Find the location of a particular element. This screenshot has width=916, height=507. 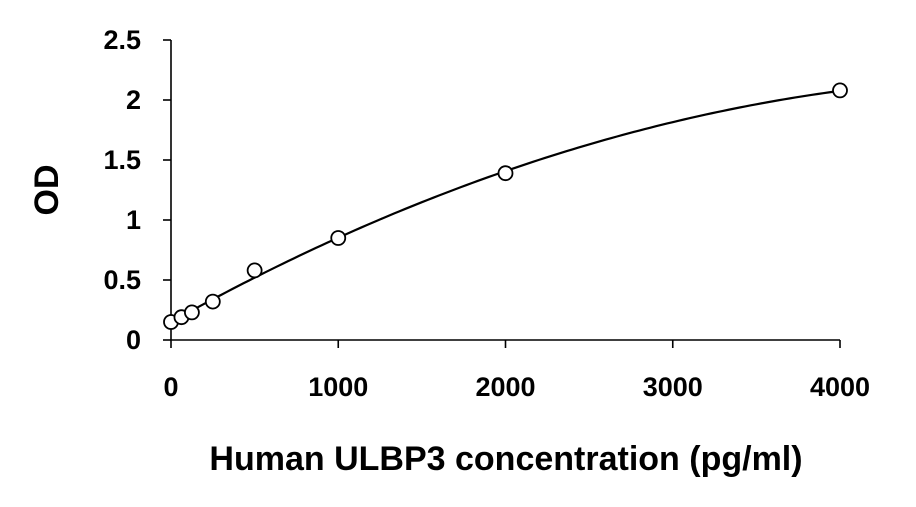

y-tick-label: 1.5 is located at coordinates (122, 160).